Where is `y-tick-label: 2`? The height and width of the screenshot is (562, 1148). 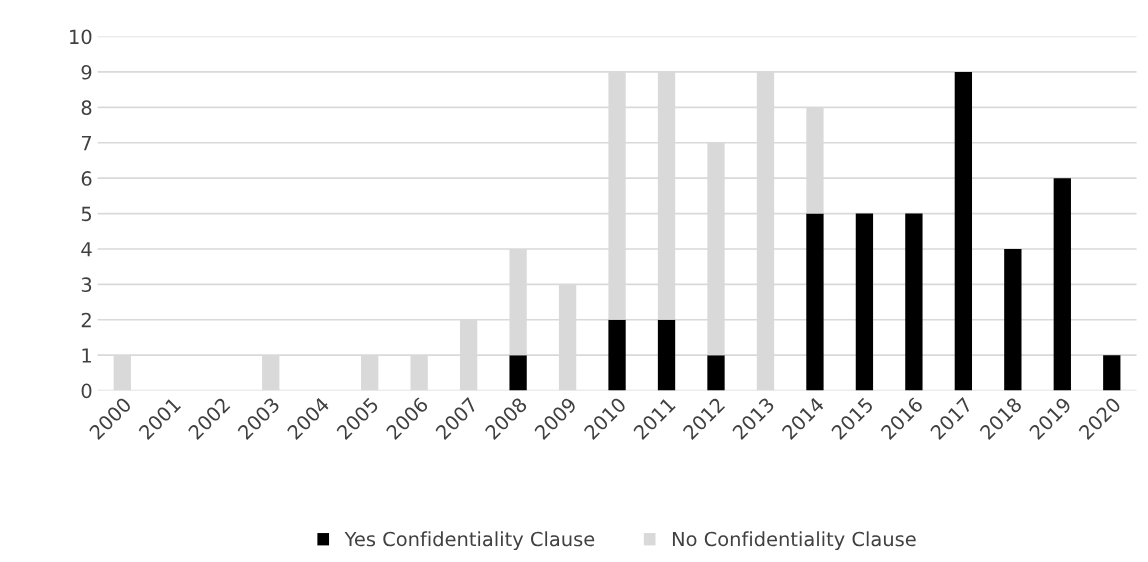 y-tick-label: 2 is located at coordinates (86, 320).